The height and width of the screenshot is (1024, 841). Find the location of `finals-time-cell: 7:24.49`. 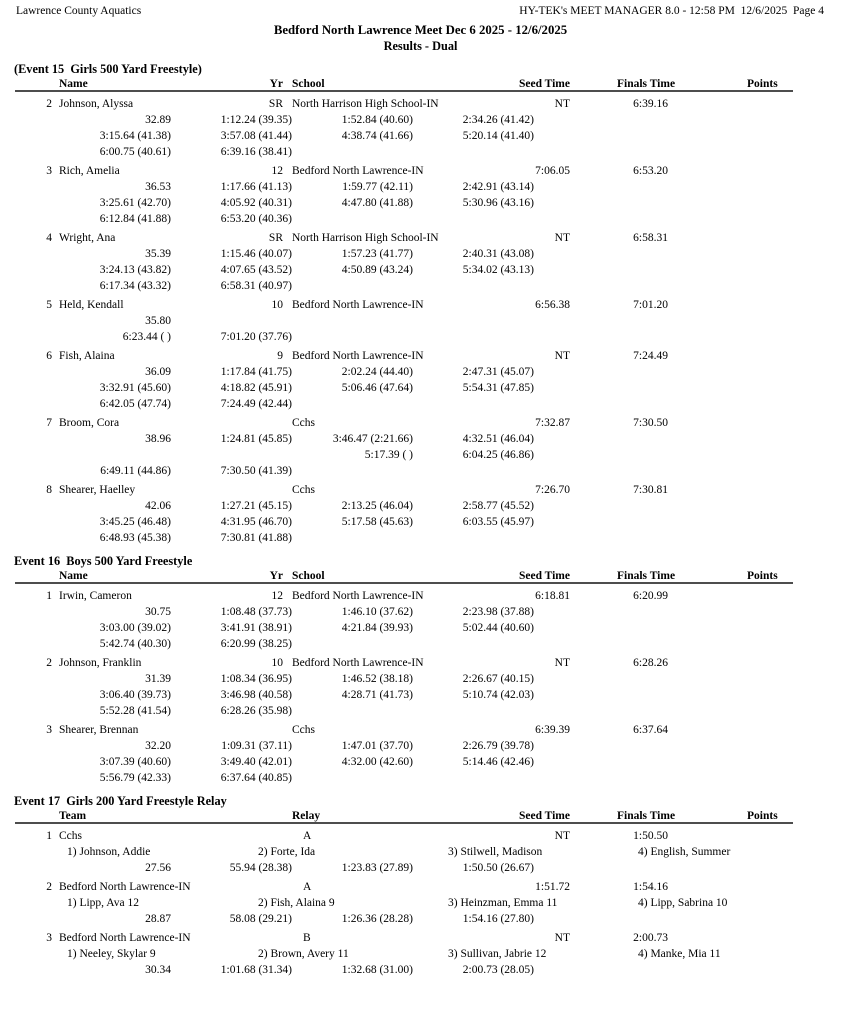

finals-time-cell: 7:24.49 is located at coordinates (650, 356).